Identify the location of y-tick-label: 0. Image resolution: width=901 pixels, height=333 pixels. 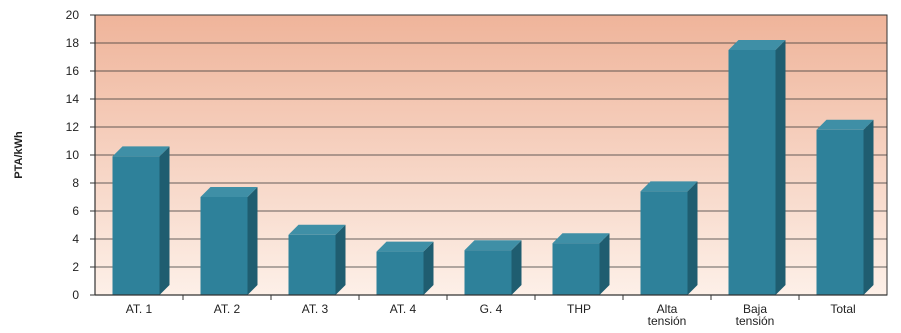
(75, 295).